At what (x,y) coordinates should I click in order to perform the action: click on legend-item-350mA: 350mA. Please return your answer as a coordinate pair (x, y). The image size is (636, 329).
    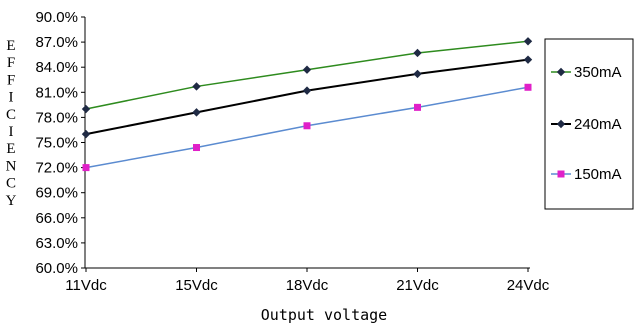
    Looking at the image, I should click on (586, 72).